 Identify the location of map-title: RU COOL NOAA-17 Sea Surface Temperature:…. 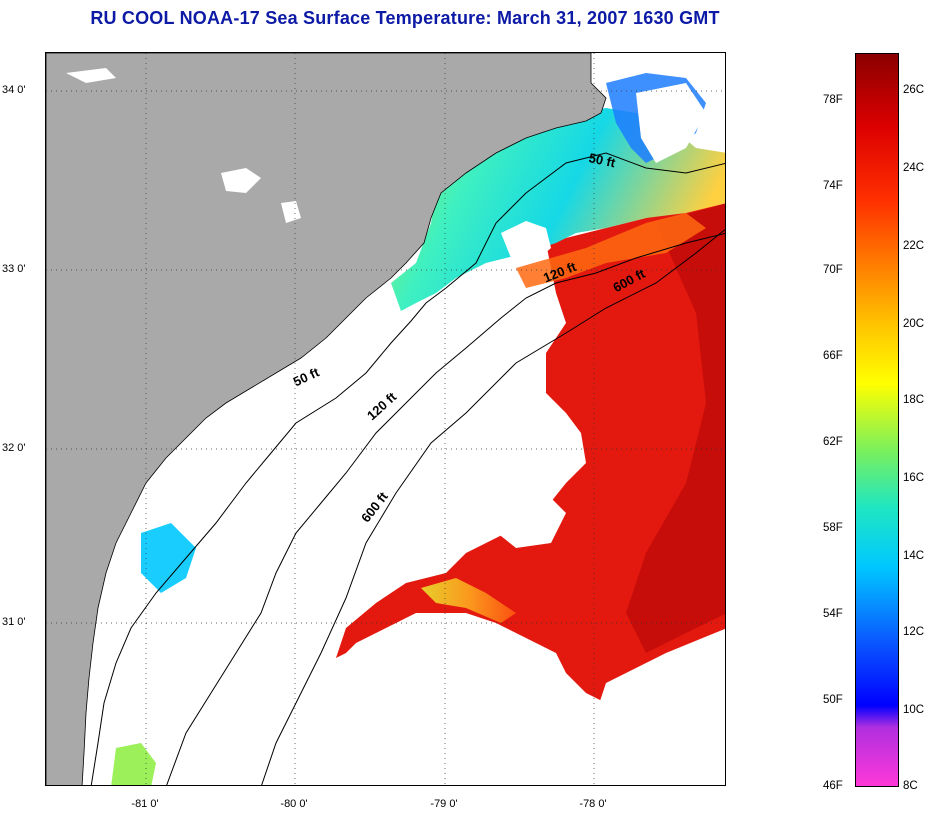
(405, 18).